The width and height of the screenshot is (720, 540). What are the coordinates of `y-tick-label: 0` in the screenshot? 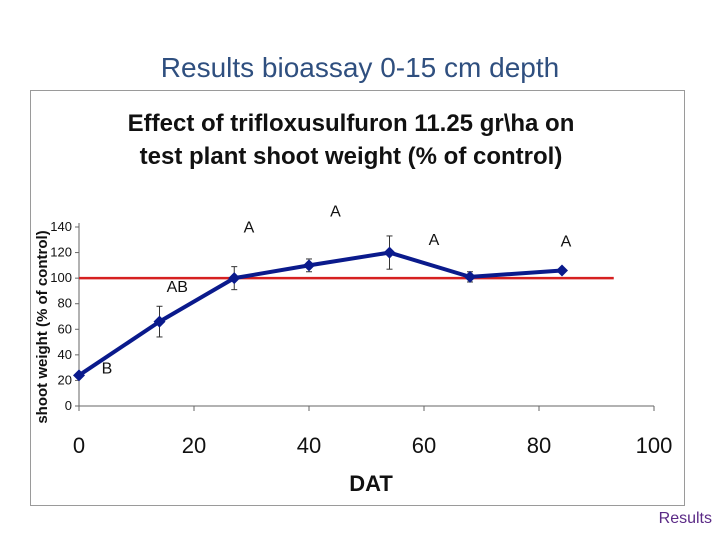 It's located at (68, 405).